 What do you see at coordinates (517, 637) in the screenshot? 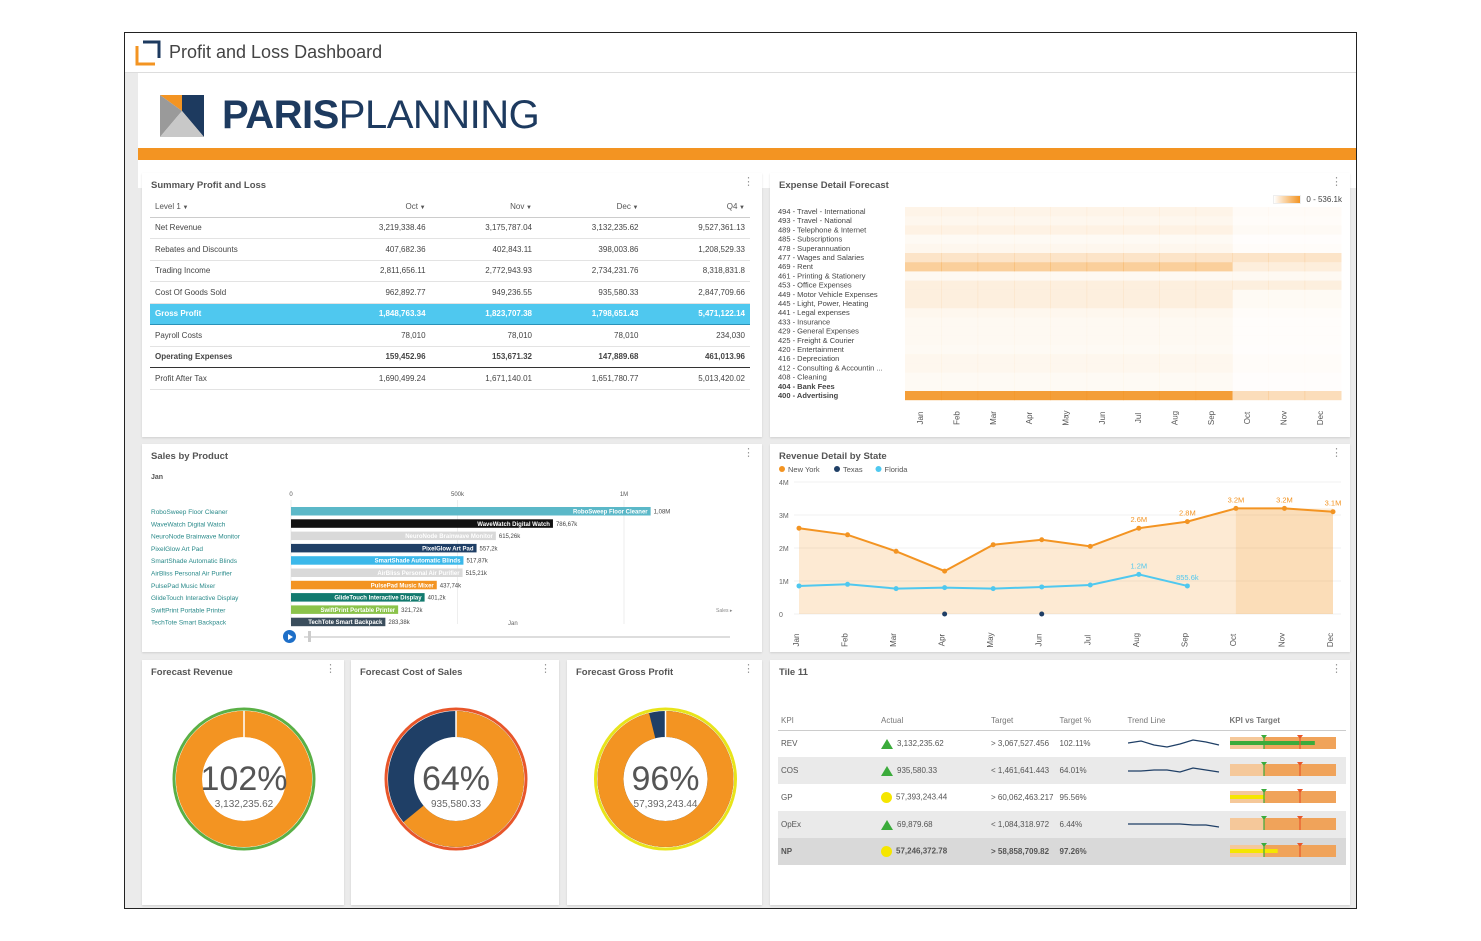
I see `timeline-slider` at bounding box center [517, 637].